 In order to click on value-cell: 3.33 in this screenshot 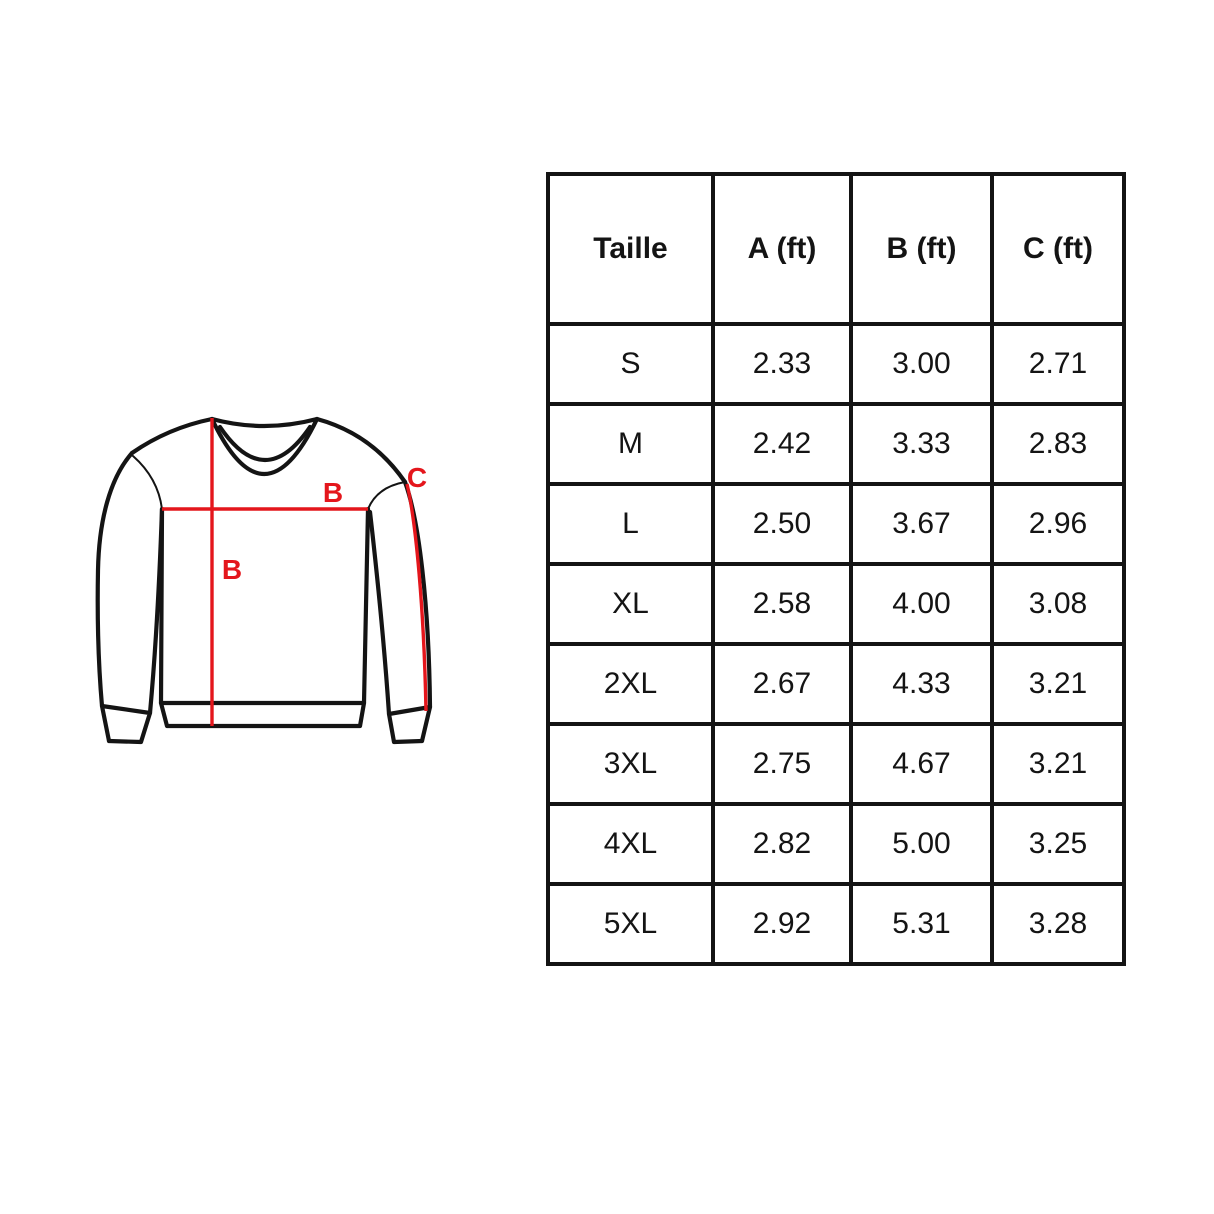, I will do `click(921, 444)`.